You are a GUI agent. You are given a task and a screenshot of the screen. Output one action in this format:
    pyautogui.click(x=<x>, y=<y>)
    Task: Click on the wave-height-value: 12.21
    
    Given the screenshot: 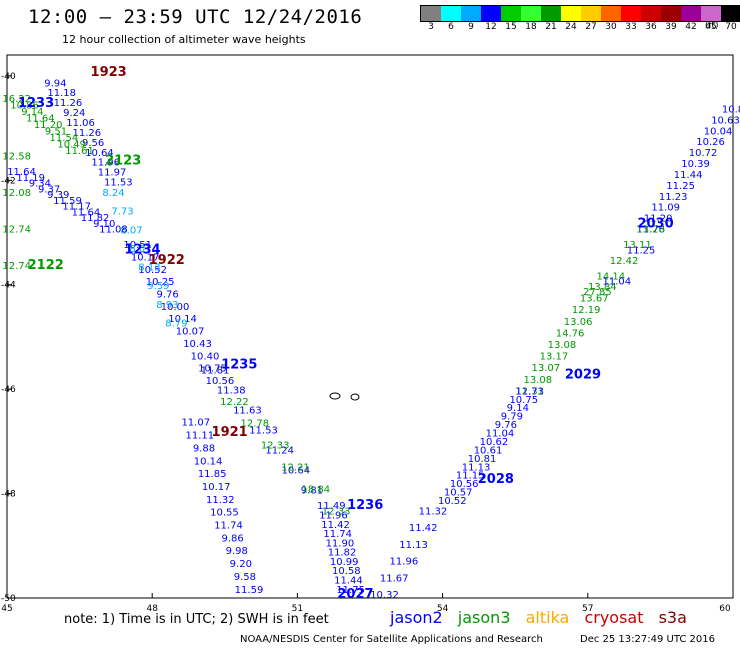 What is the action you would take?
    pyautogui.click(x=295, y=468)
    